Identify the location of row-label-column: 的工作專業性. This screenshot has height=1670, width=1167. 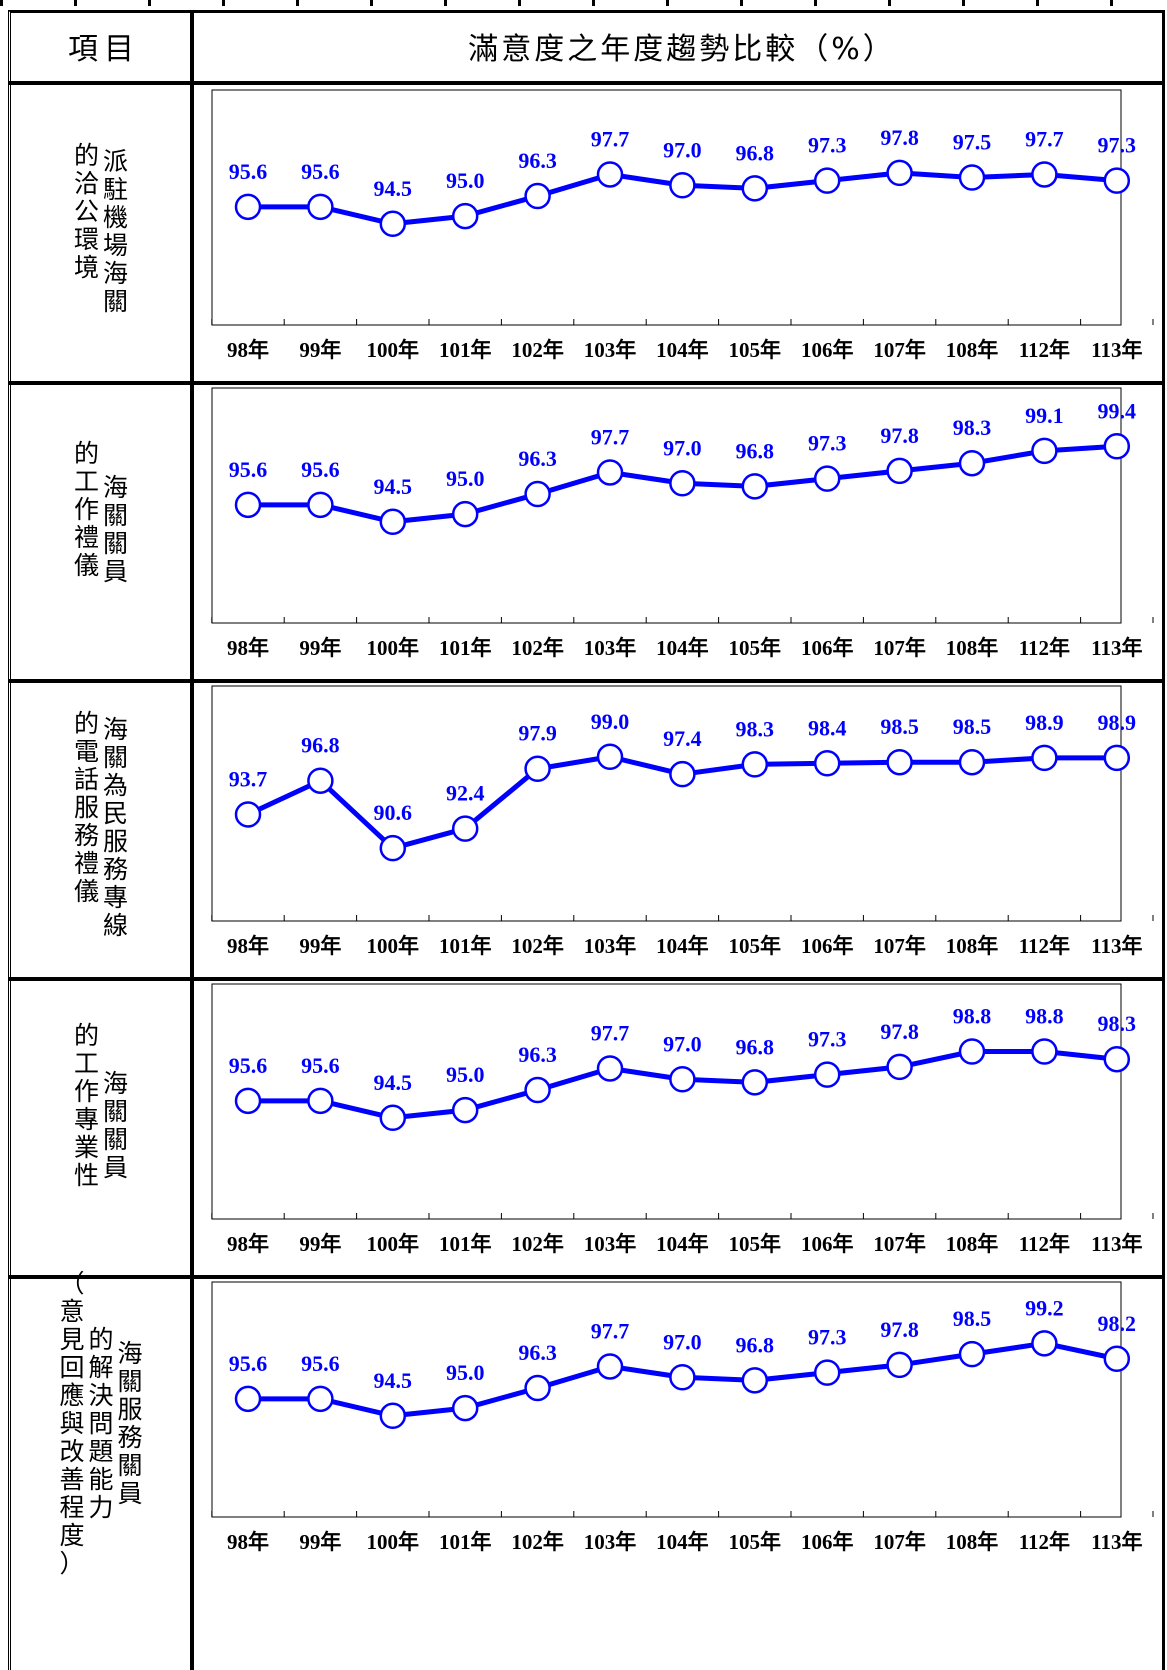
(86, 1105).